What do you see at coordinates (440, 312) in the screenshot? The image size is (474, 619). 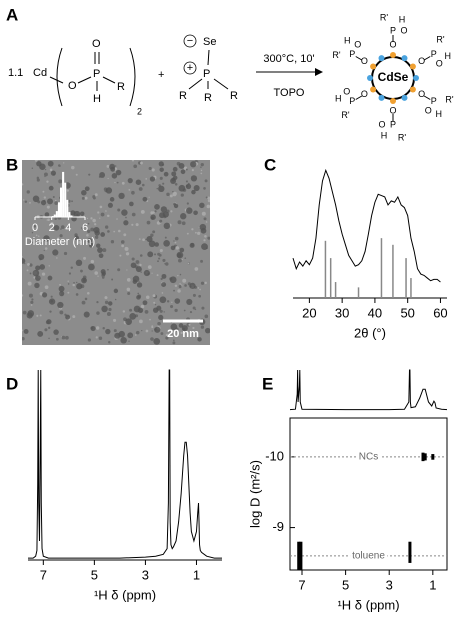 I see `x-tick-label: 60` at bounding box center [440, 312].